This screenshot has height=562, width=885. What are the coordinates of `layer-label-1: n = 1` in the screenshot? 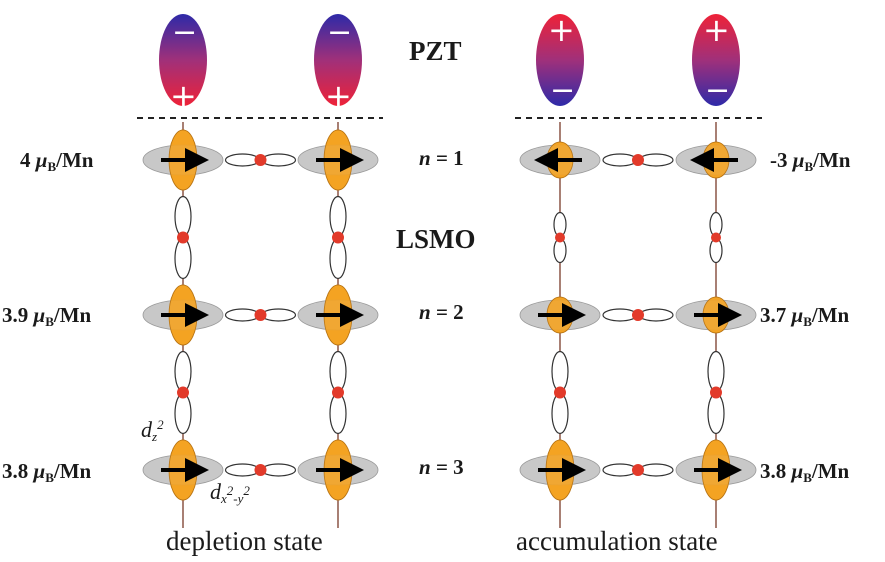 It's located at (441, 158).